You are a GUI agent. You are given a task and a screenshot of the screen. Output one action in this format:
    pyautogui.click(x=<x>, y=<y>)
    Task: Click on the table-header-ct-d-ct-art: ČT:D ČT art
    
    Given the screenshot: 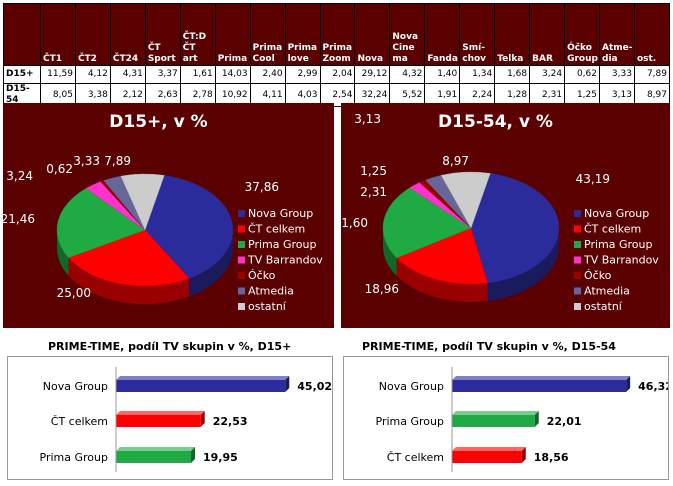 What is the action you would take?
    pyautogui.click(x=197, y=34)
    